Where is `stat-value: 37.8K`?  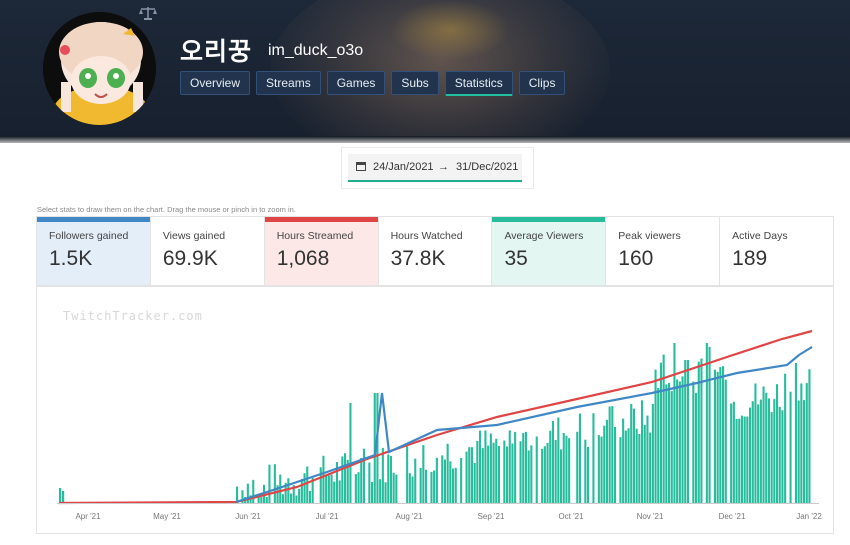 stat-value: 37.8K is located at coordinates (418, 258).